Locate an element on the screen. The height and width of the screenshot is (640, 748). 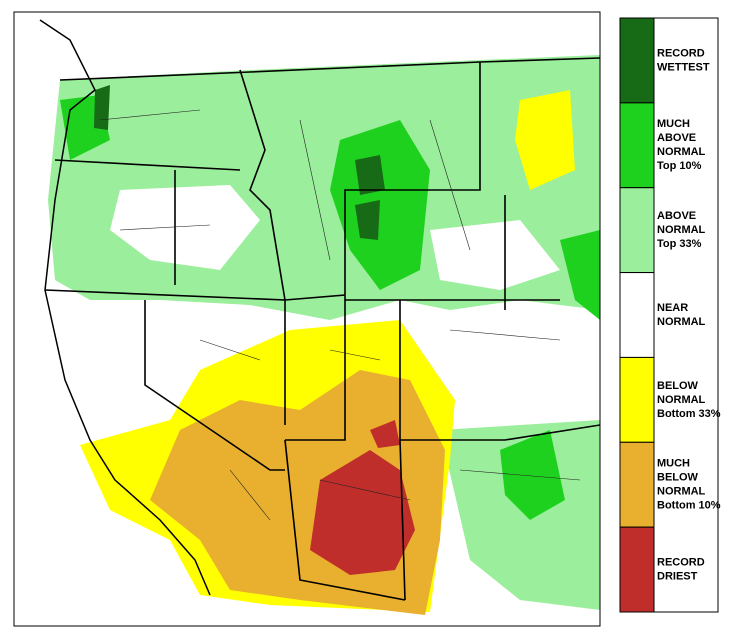
legend-label: Bottom 10% is located at coordinates (689, 506).